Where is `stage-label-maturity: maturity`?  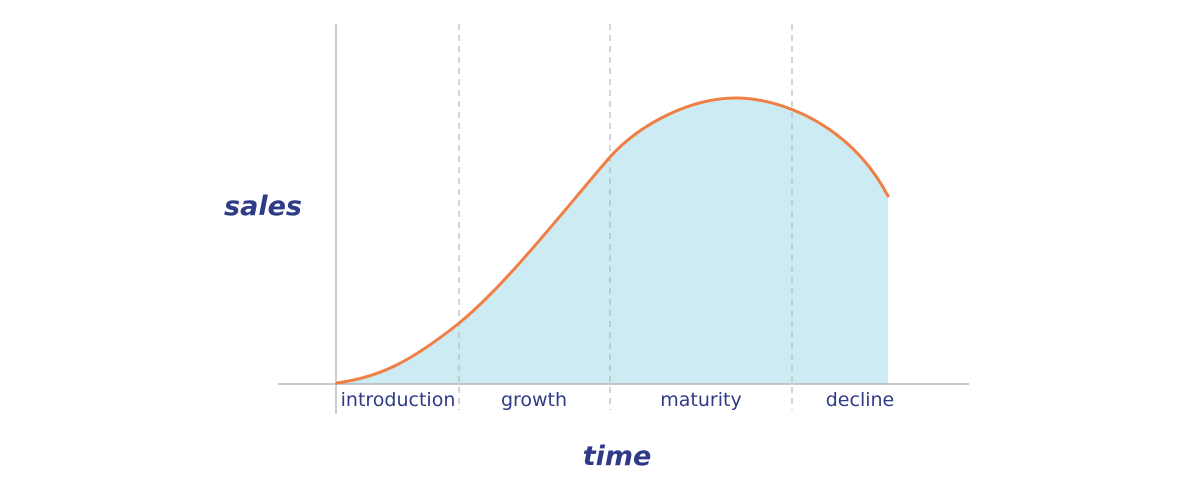
stage-label-maturity: maturity is located at coordinates (700, 400).